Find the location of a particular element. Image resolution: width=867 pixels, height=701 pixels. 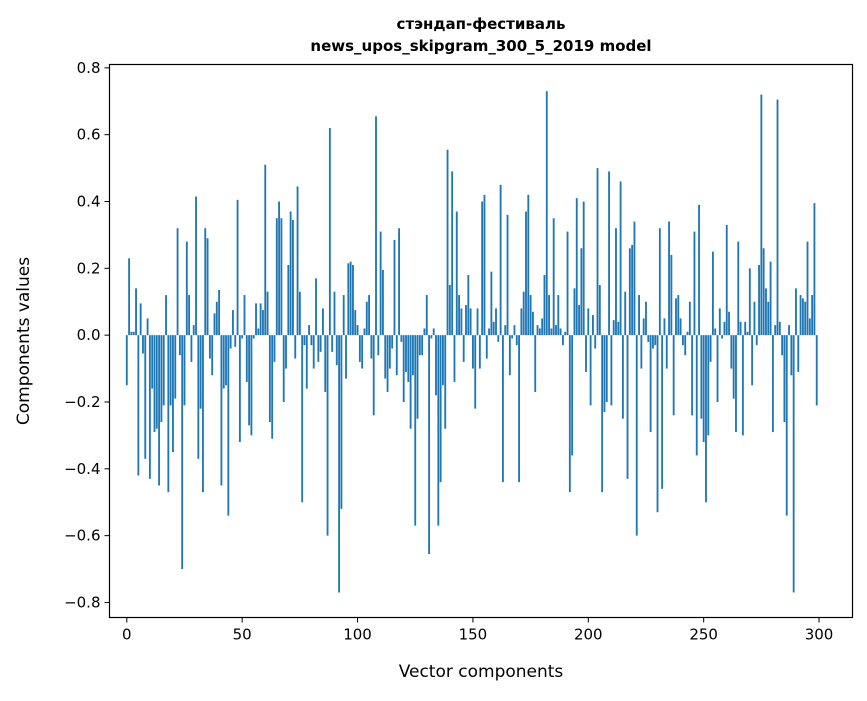

y-tick-label: −0.2 is located at coordinates (82, 402).